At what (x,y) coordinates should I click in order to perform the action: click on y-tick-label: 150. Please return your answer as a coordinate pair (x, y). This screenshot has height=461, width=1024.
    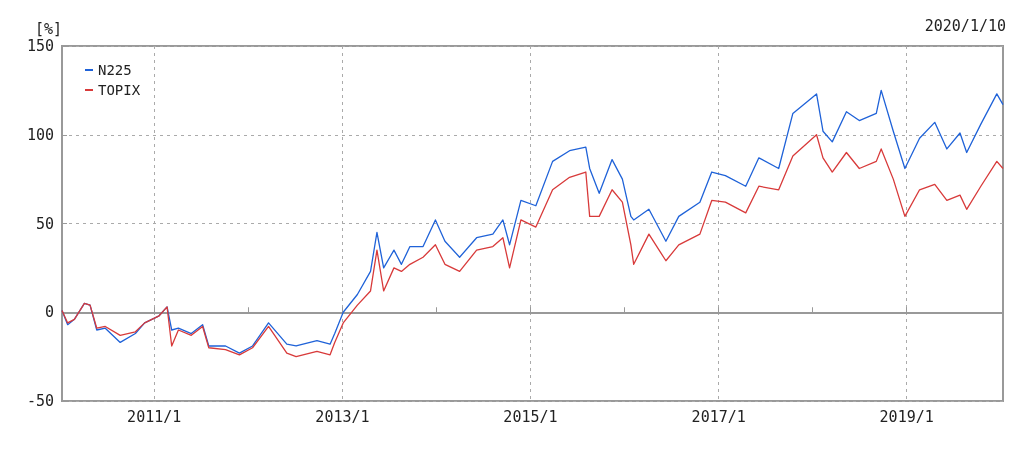
    Looking at the image, I should click on (40, 46).